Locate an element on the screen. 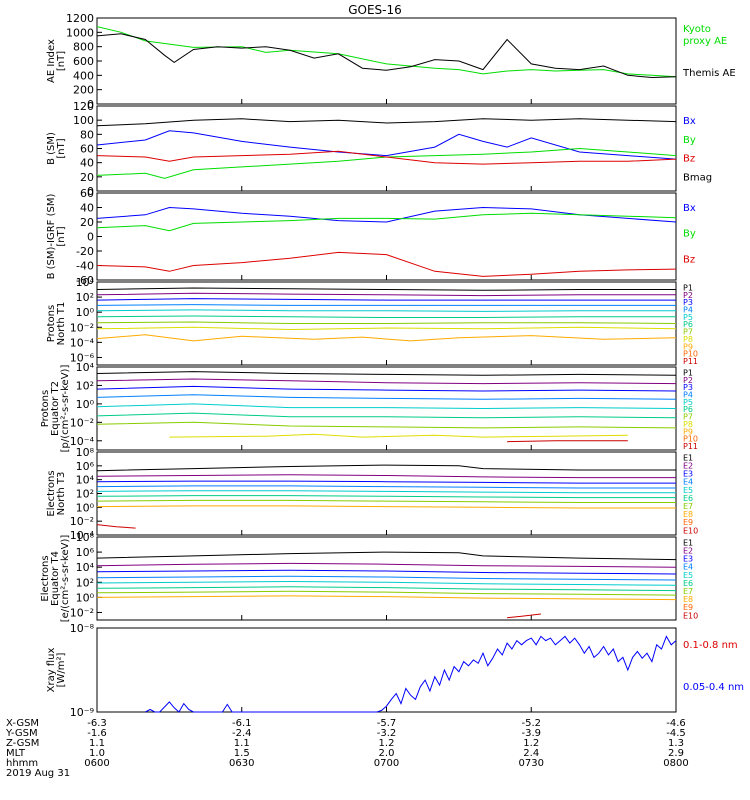  series-line-p9 is located at coordinates (386, 338).